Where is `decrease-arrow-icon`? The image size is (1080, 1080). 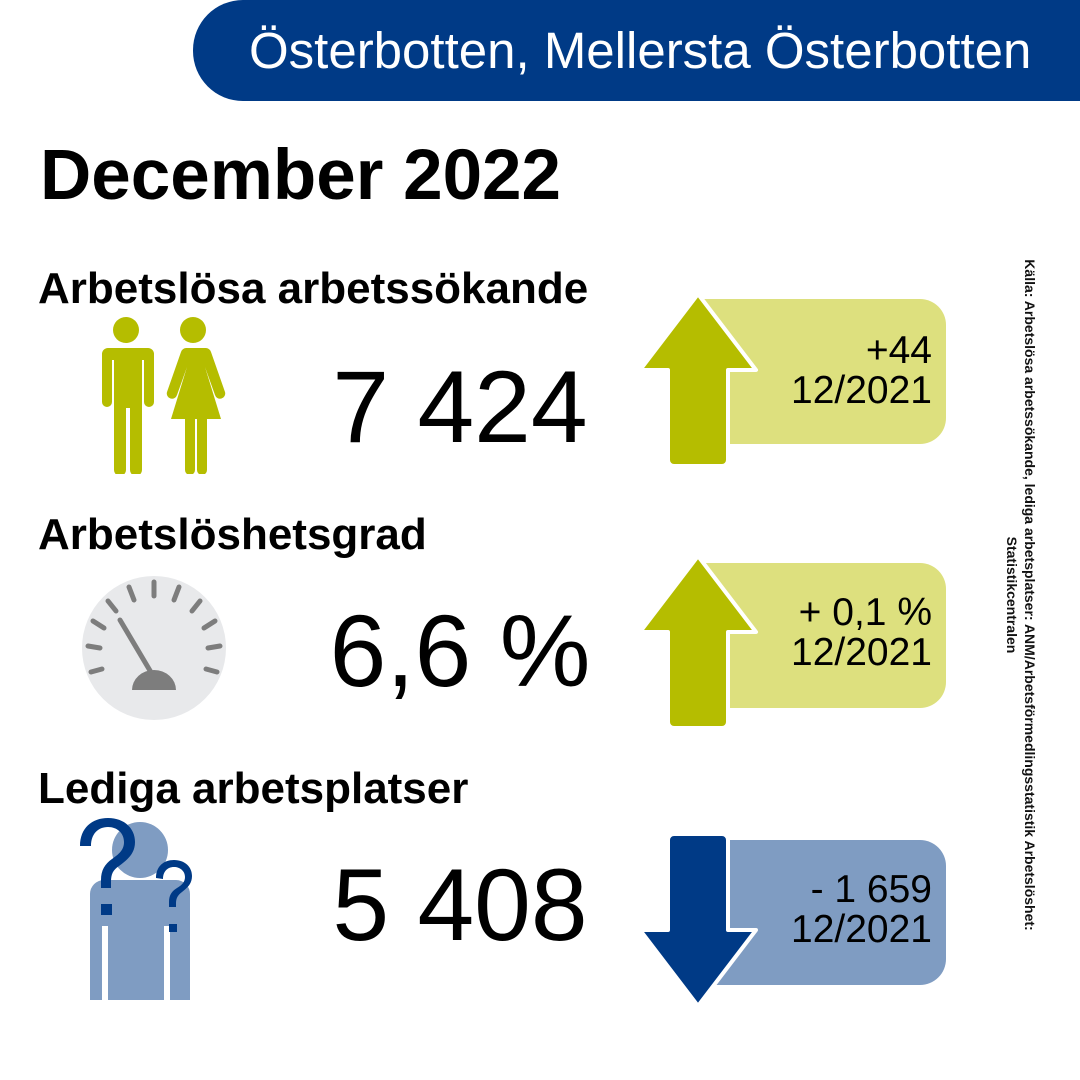 decrease-arrow-icon is located at coordinates (698, 920).